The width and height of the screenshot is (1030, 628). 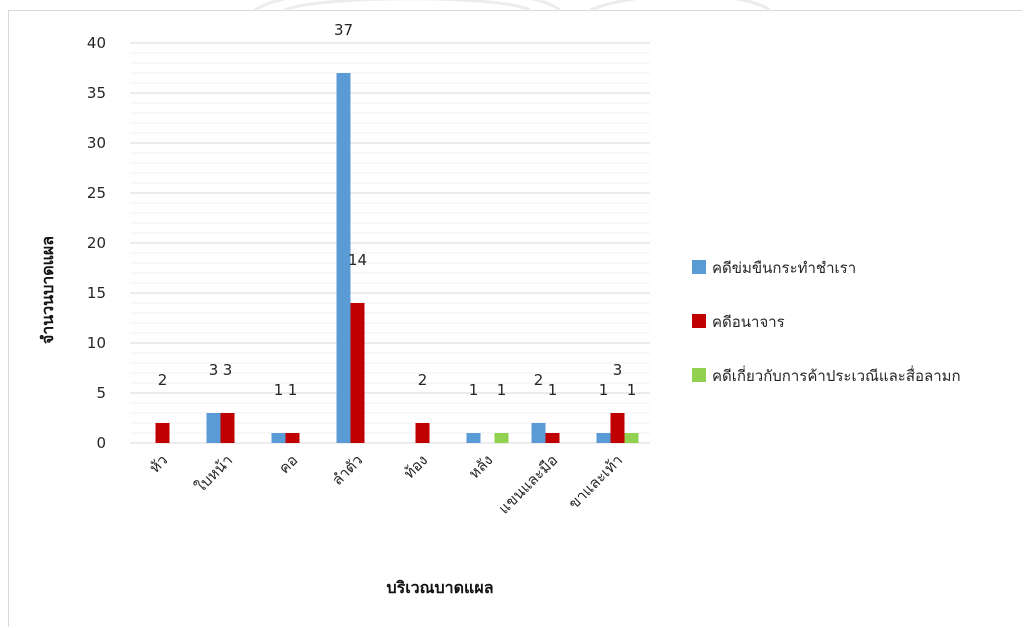 I want to click on x-category-label: หัว, so click(x=159, y=464).